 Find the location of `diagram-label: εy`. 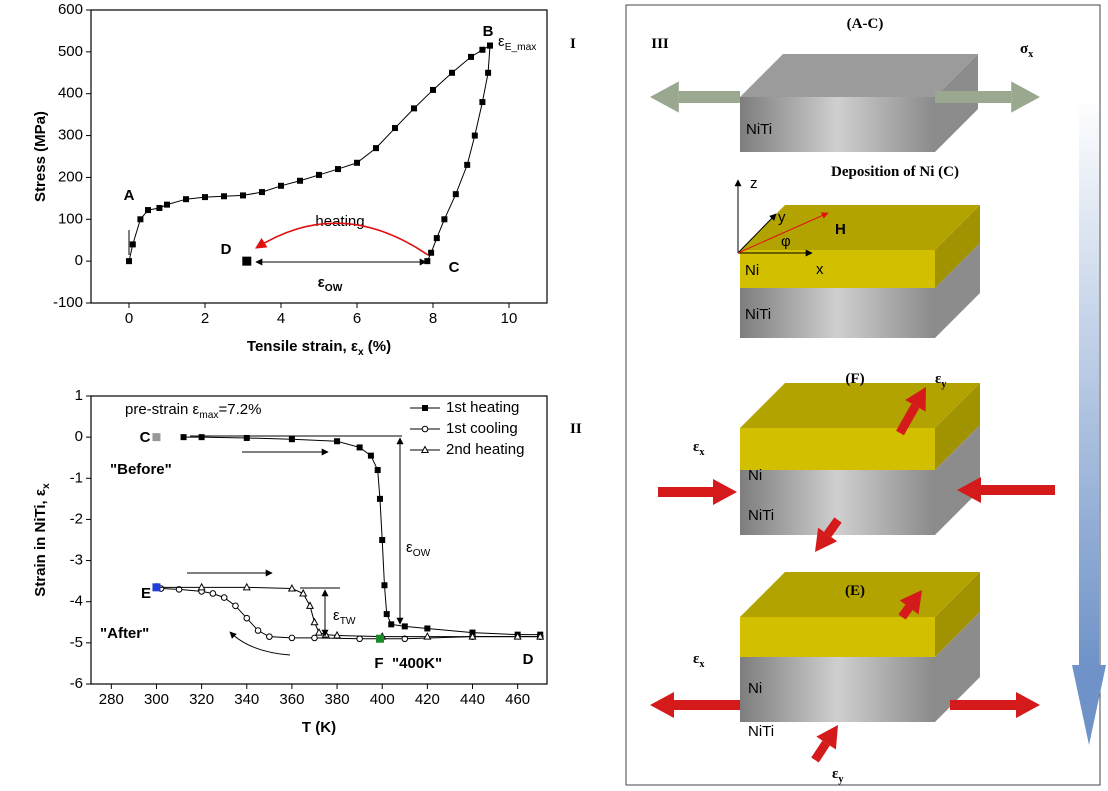

diagram-label: εy is located at coordinates (838, 775).